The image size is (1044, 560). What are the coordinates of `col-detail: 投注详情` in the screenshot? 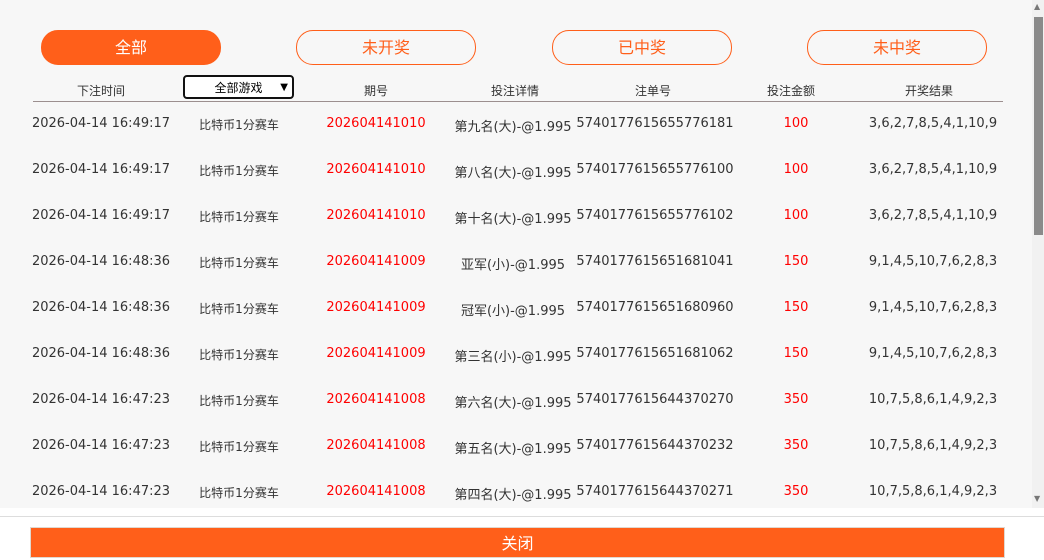 It's located at (515, 91).